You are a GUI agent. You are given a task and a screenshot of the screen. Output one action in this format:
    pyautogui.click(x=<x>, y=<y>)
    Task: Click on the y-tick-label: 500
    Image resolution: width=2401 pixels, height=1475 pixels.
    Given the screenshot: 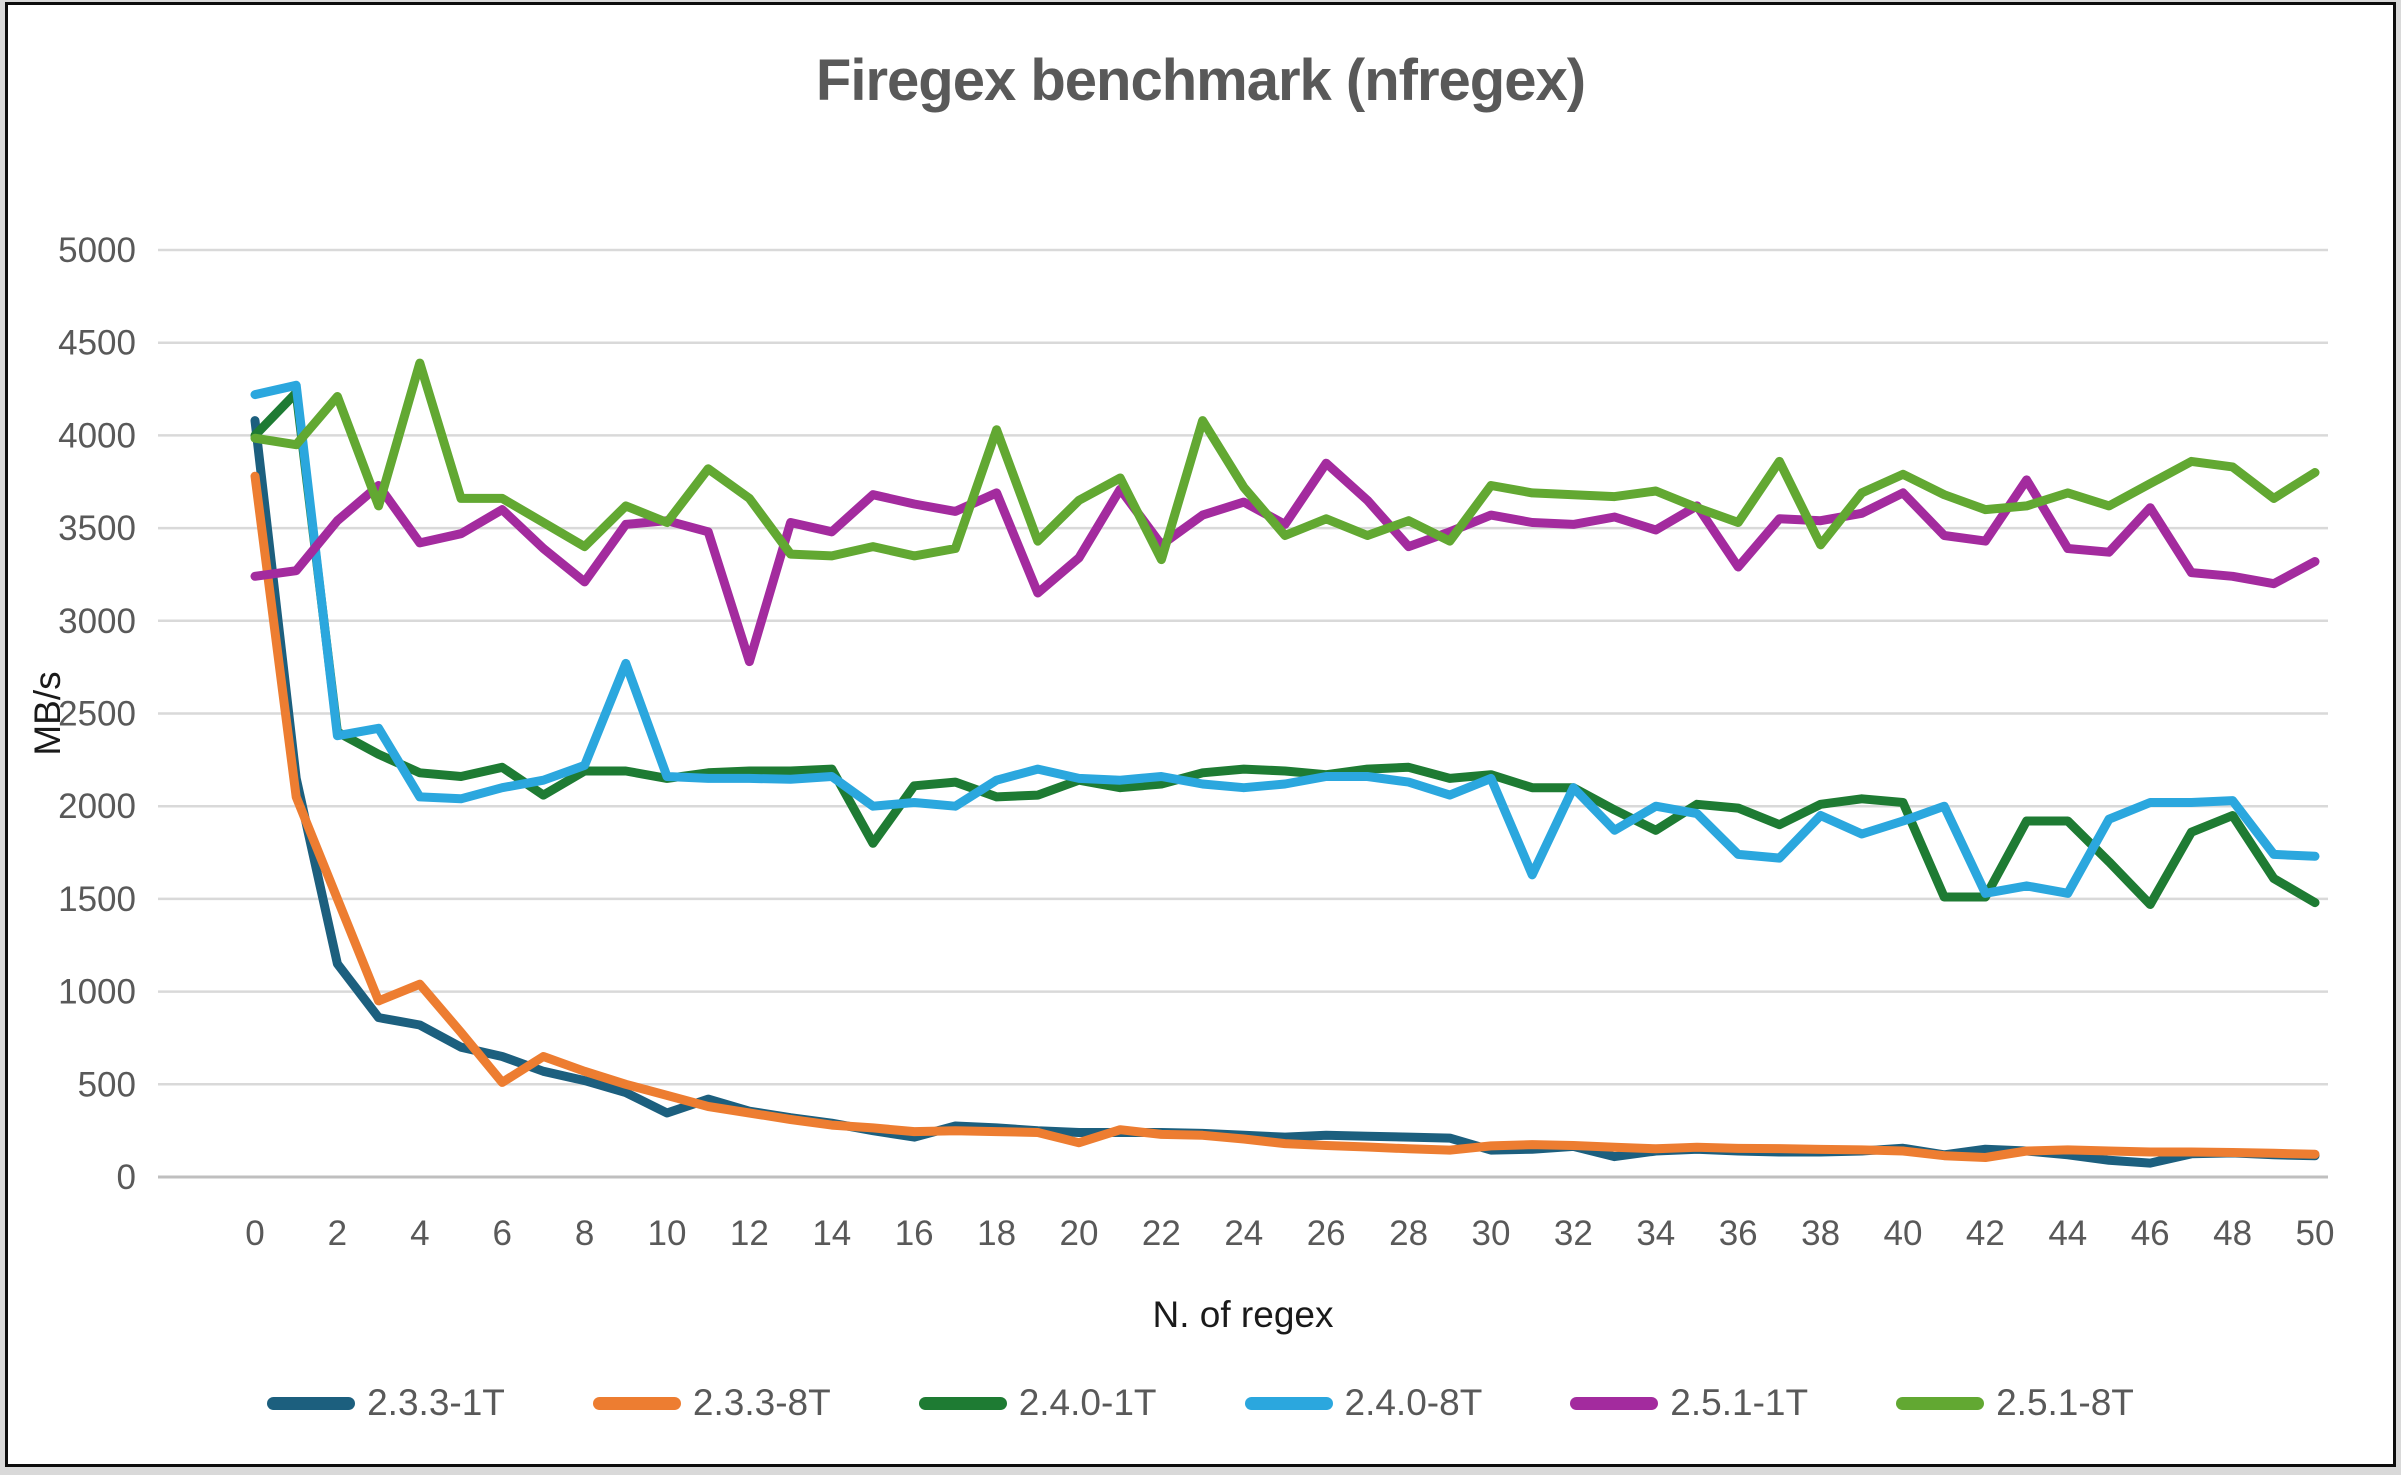 What is the action you would take?
    pyautogui.click(x=107, y=1084)
    